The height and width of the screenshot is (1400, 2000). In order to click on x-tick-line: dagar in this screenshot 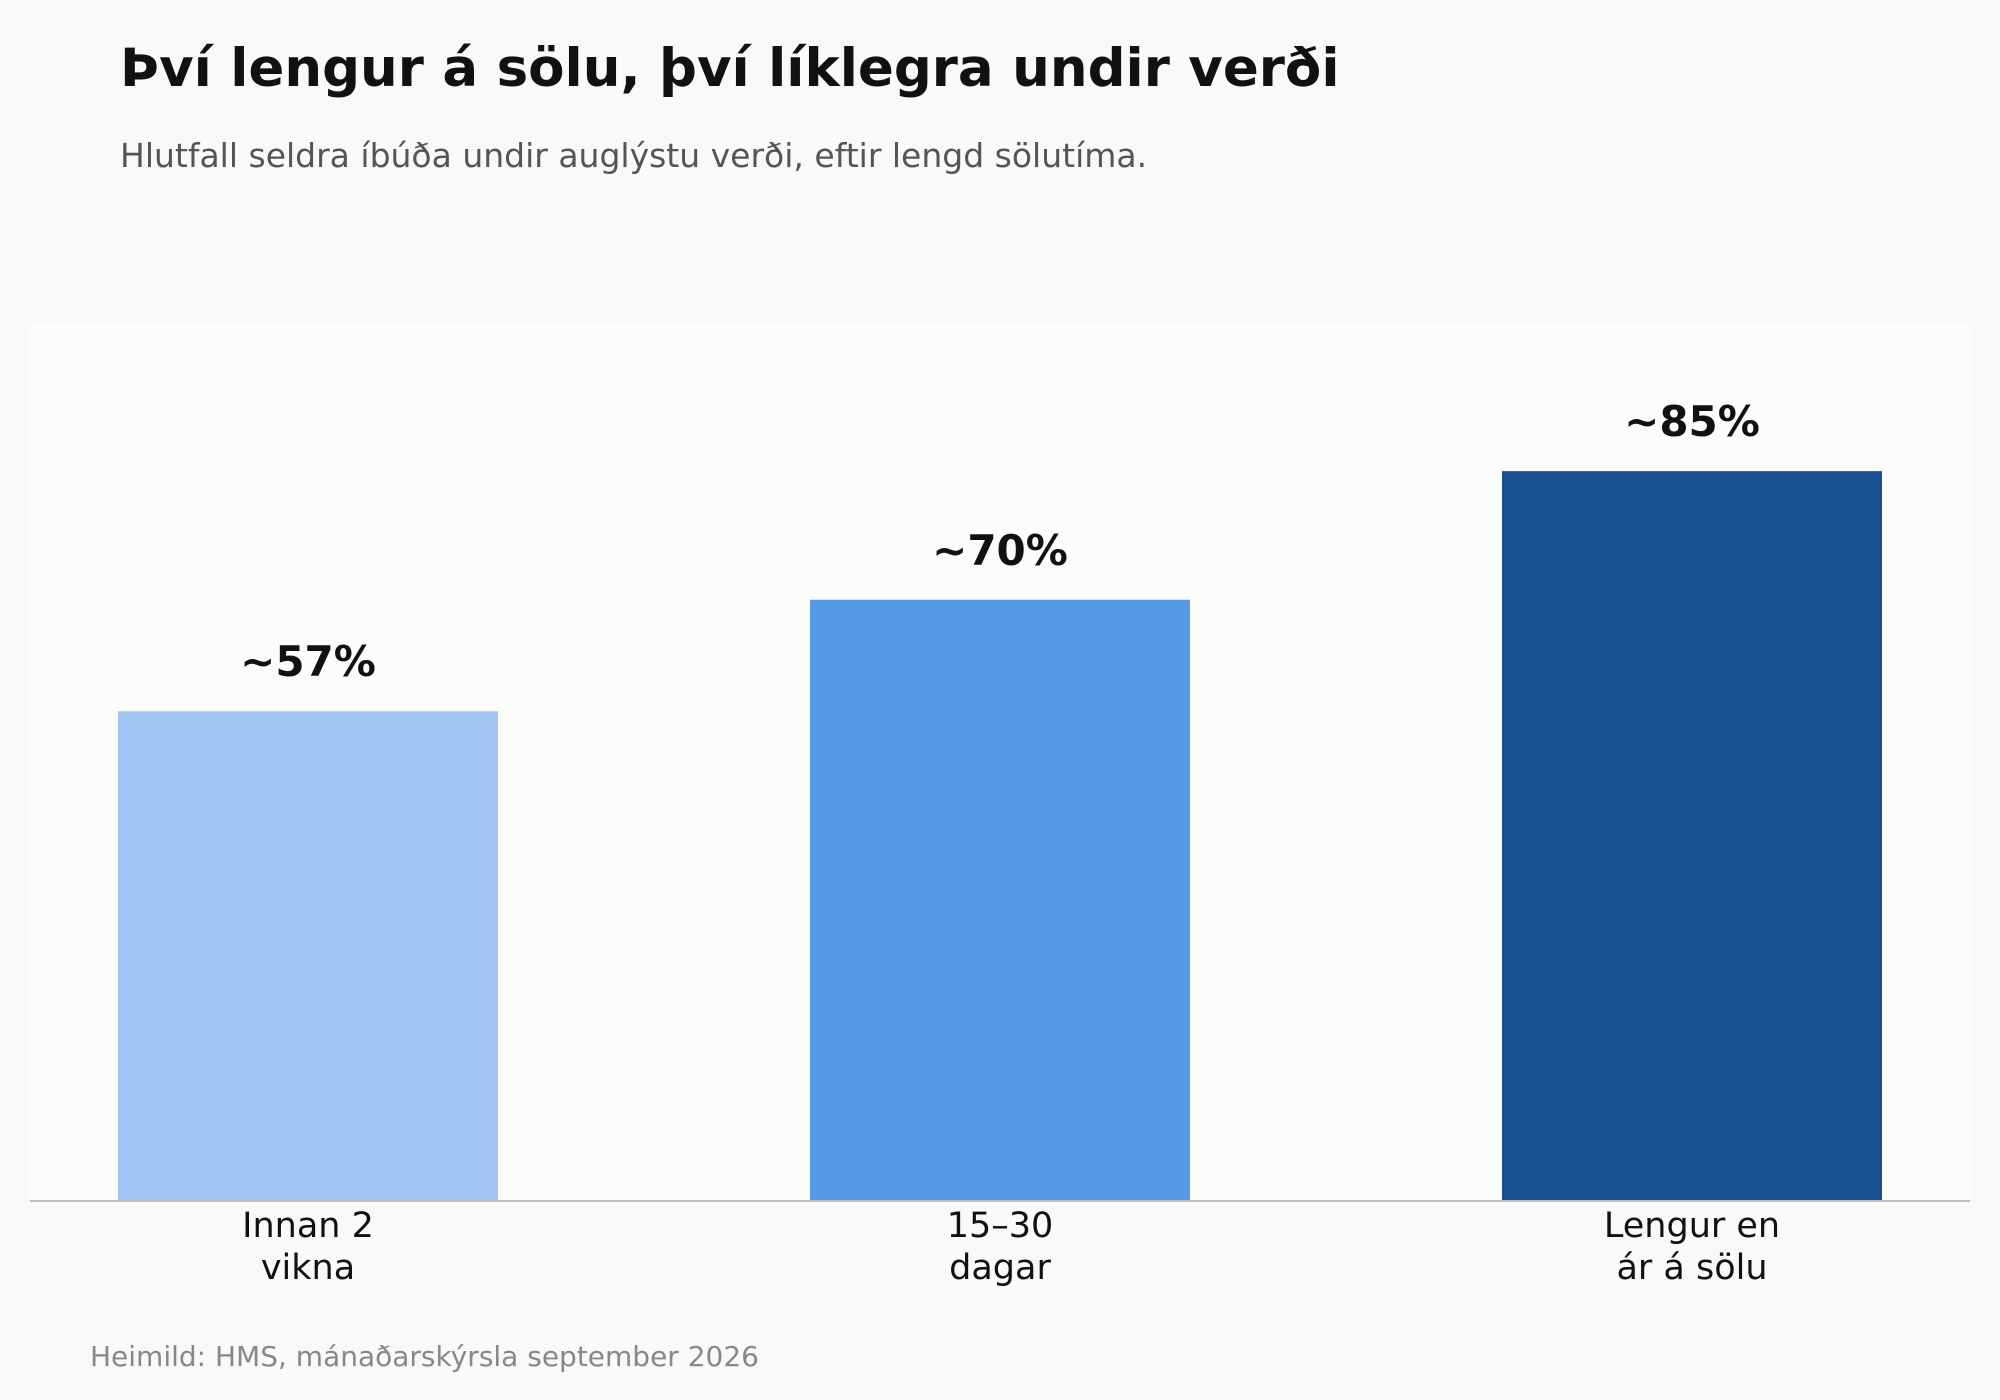, I will do `click(1000, 1268)`.